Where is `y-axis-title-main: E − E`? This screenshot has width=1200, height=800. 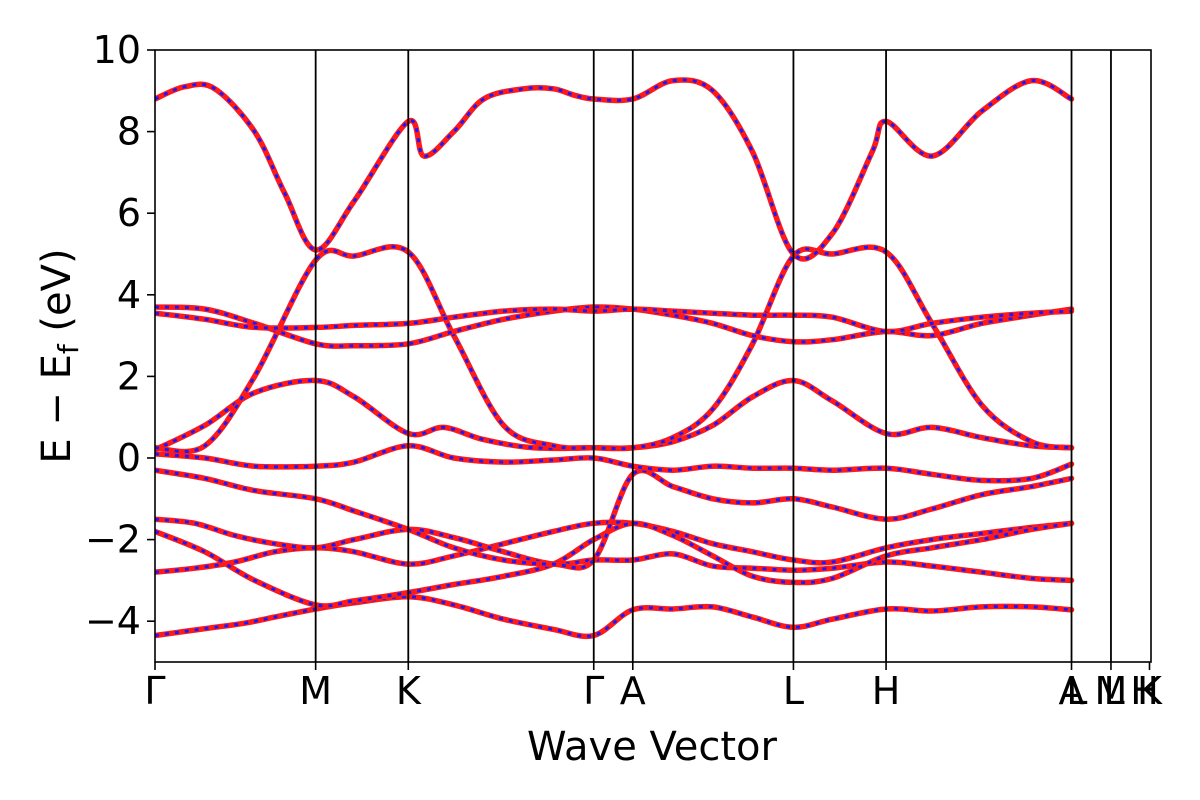 y-axis-title-main: E − E is located at coordinates (57, 409).